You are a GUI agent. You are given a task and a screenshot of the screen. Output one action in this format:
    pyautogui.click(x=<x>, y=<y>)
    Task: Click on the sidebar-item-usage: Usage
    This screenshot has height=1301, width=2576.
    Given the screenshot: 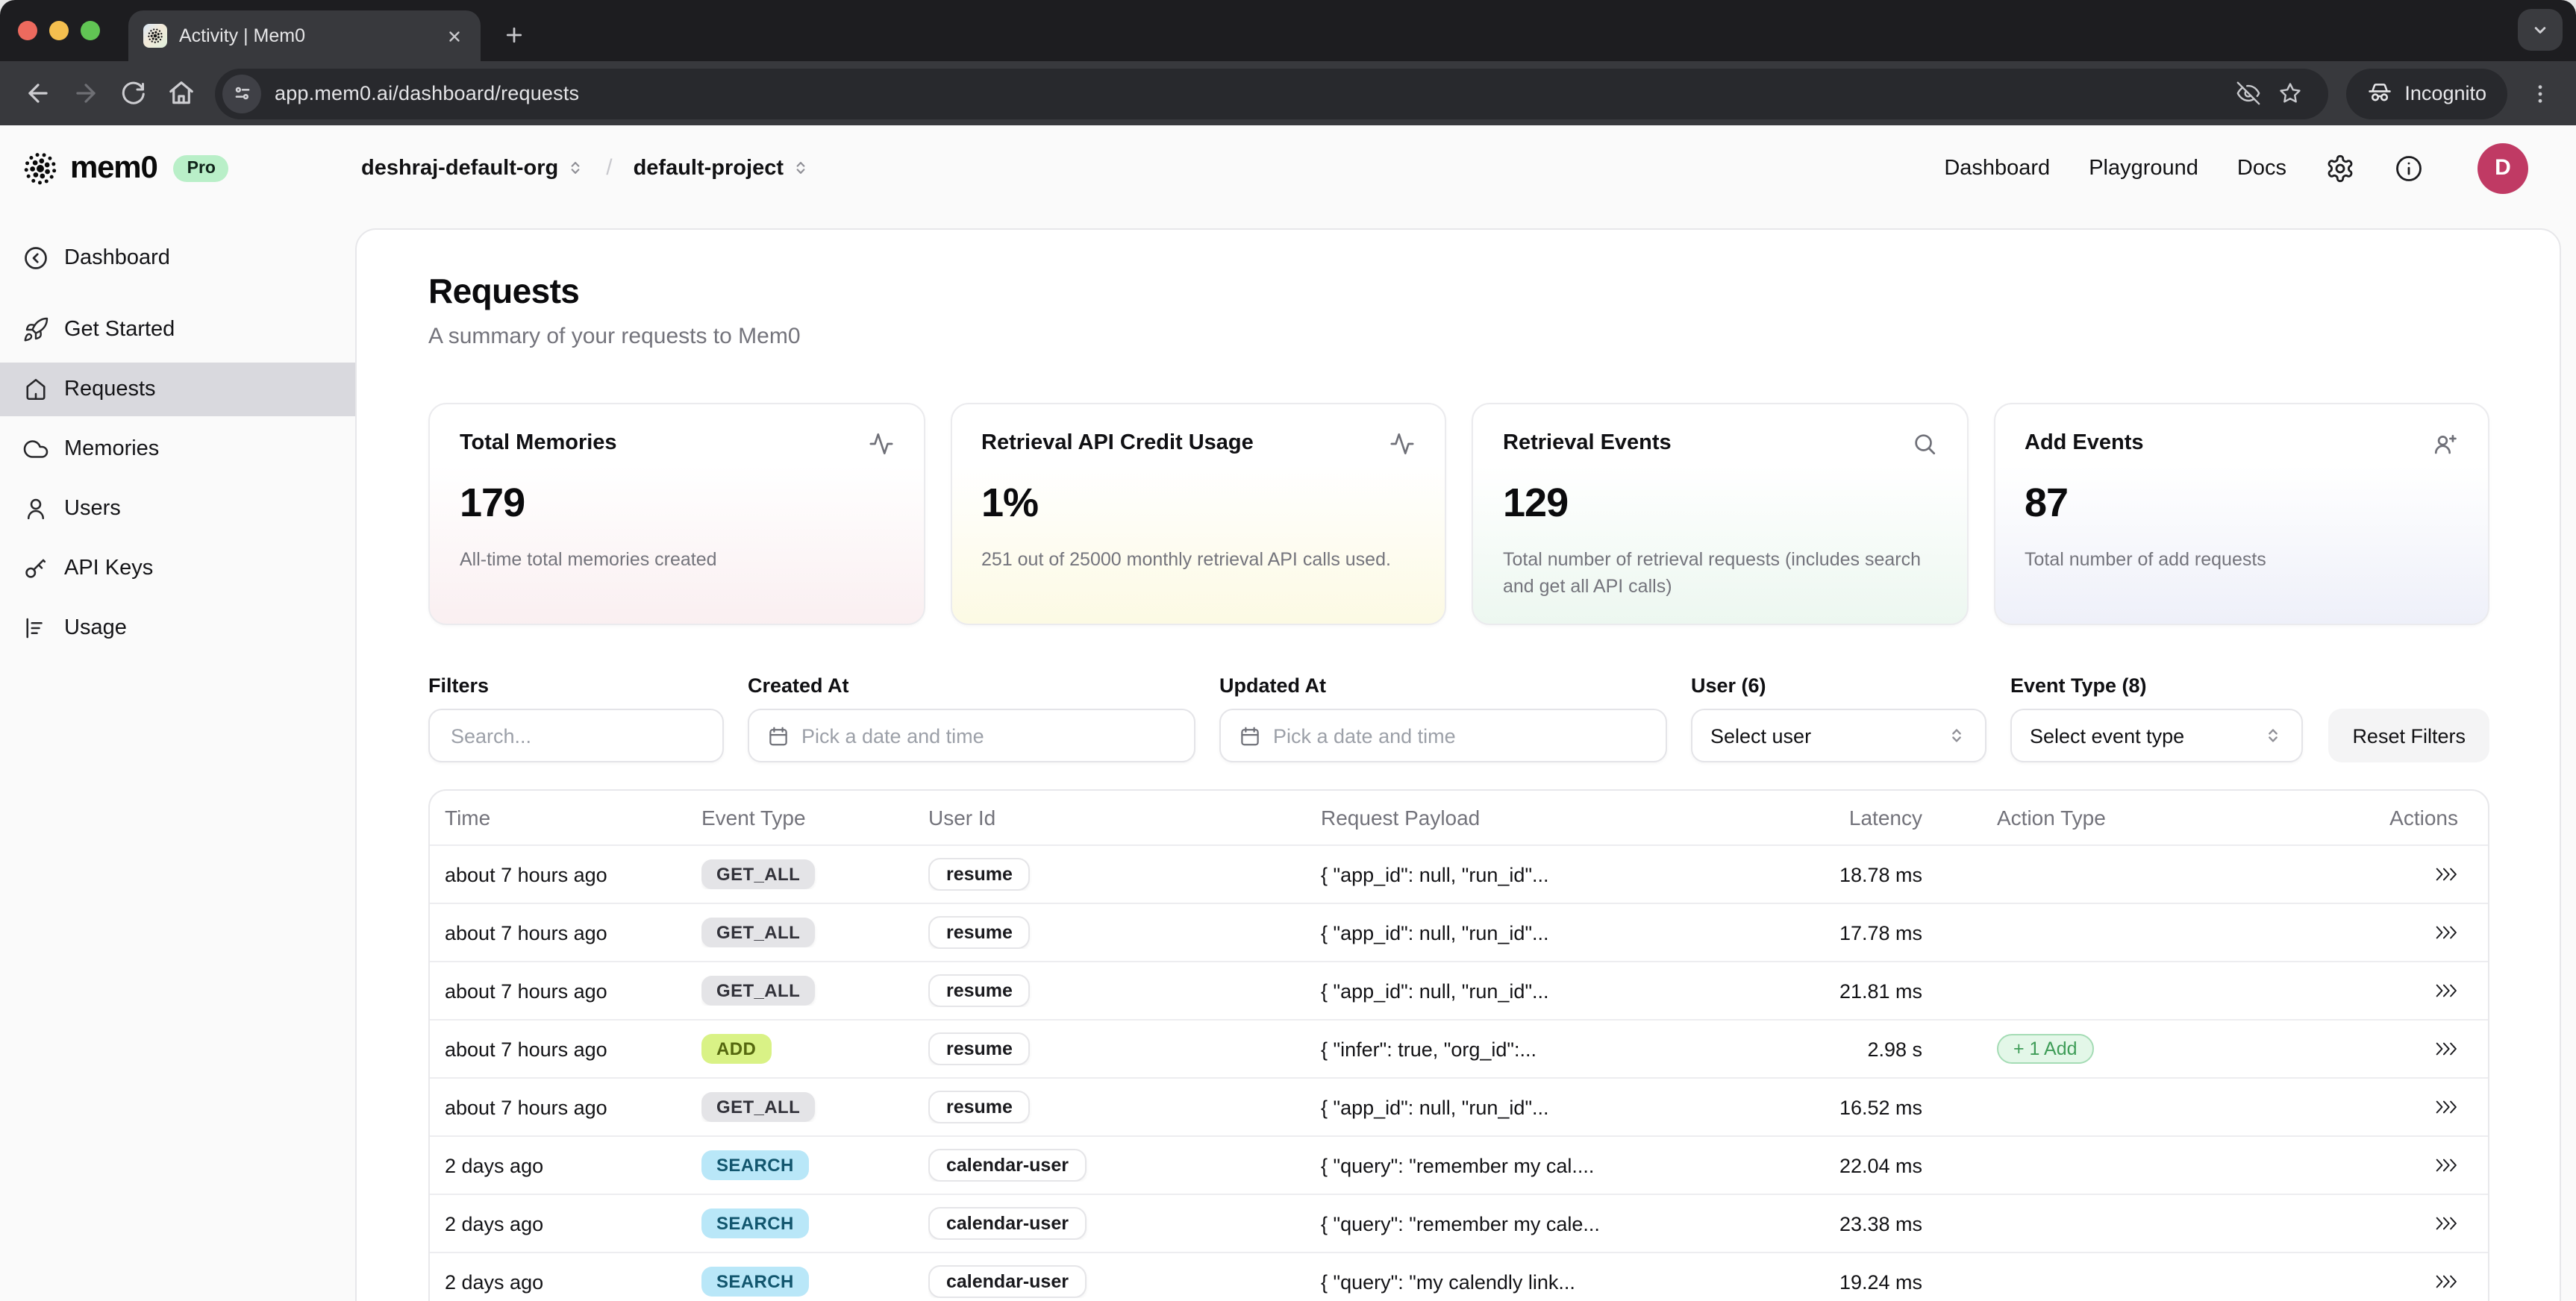 What is the action you would take?
    pyautogui.click(x=177, y=628)
    